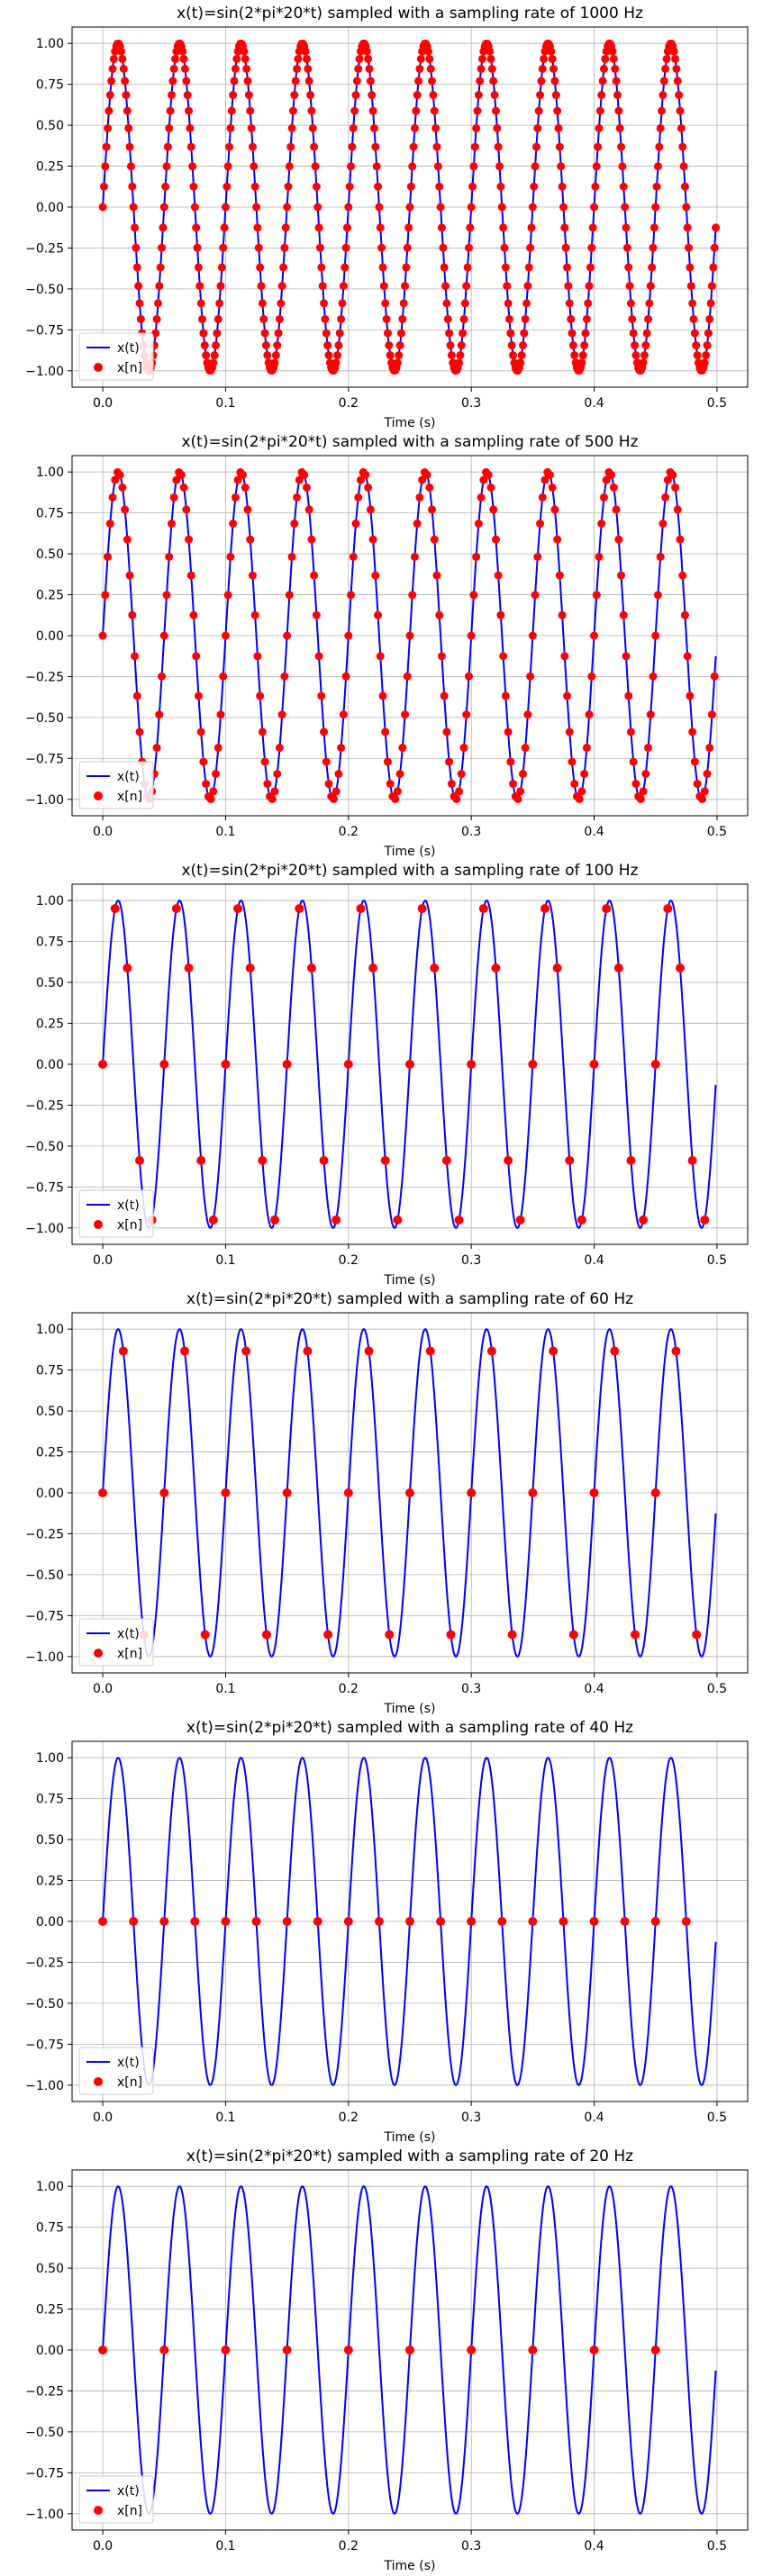 The height and width of the screenshot is (2576, 763). I want to click on subplot-5-xtick-label-0: 0.0, so click(103, 2118).